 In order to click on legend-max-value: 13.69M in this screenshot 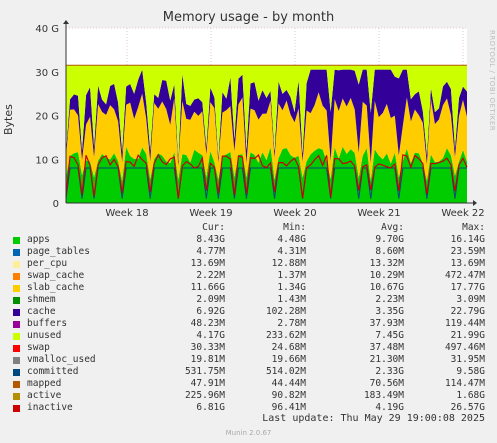, I will do `click(467, 263)`.